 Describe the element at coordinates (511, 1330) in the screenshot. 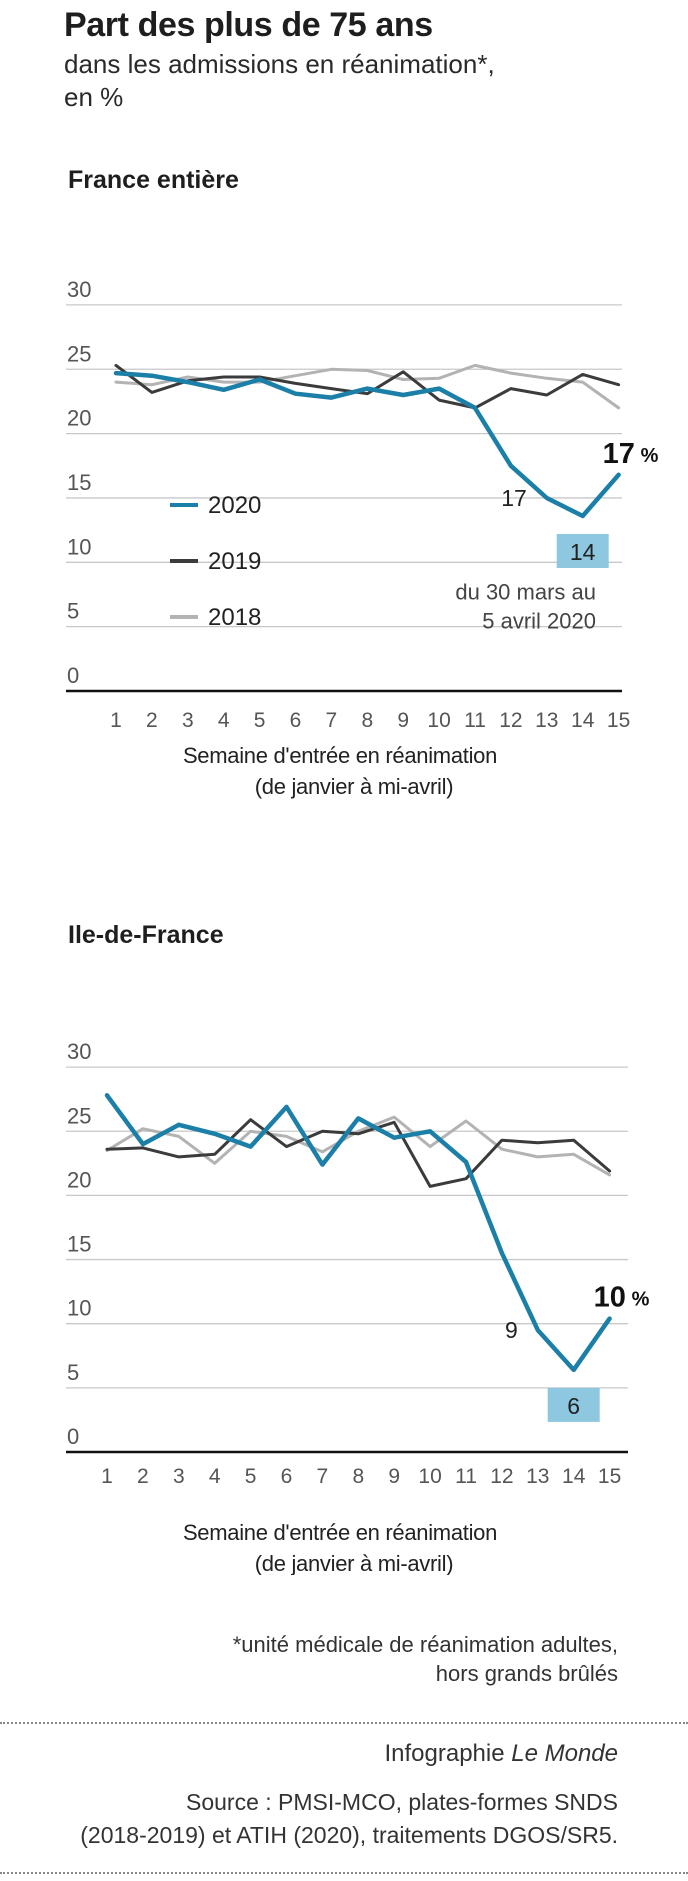

I see `annotation-week13-value: 9` at that location.